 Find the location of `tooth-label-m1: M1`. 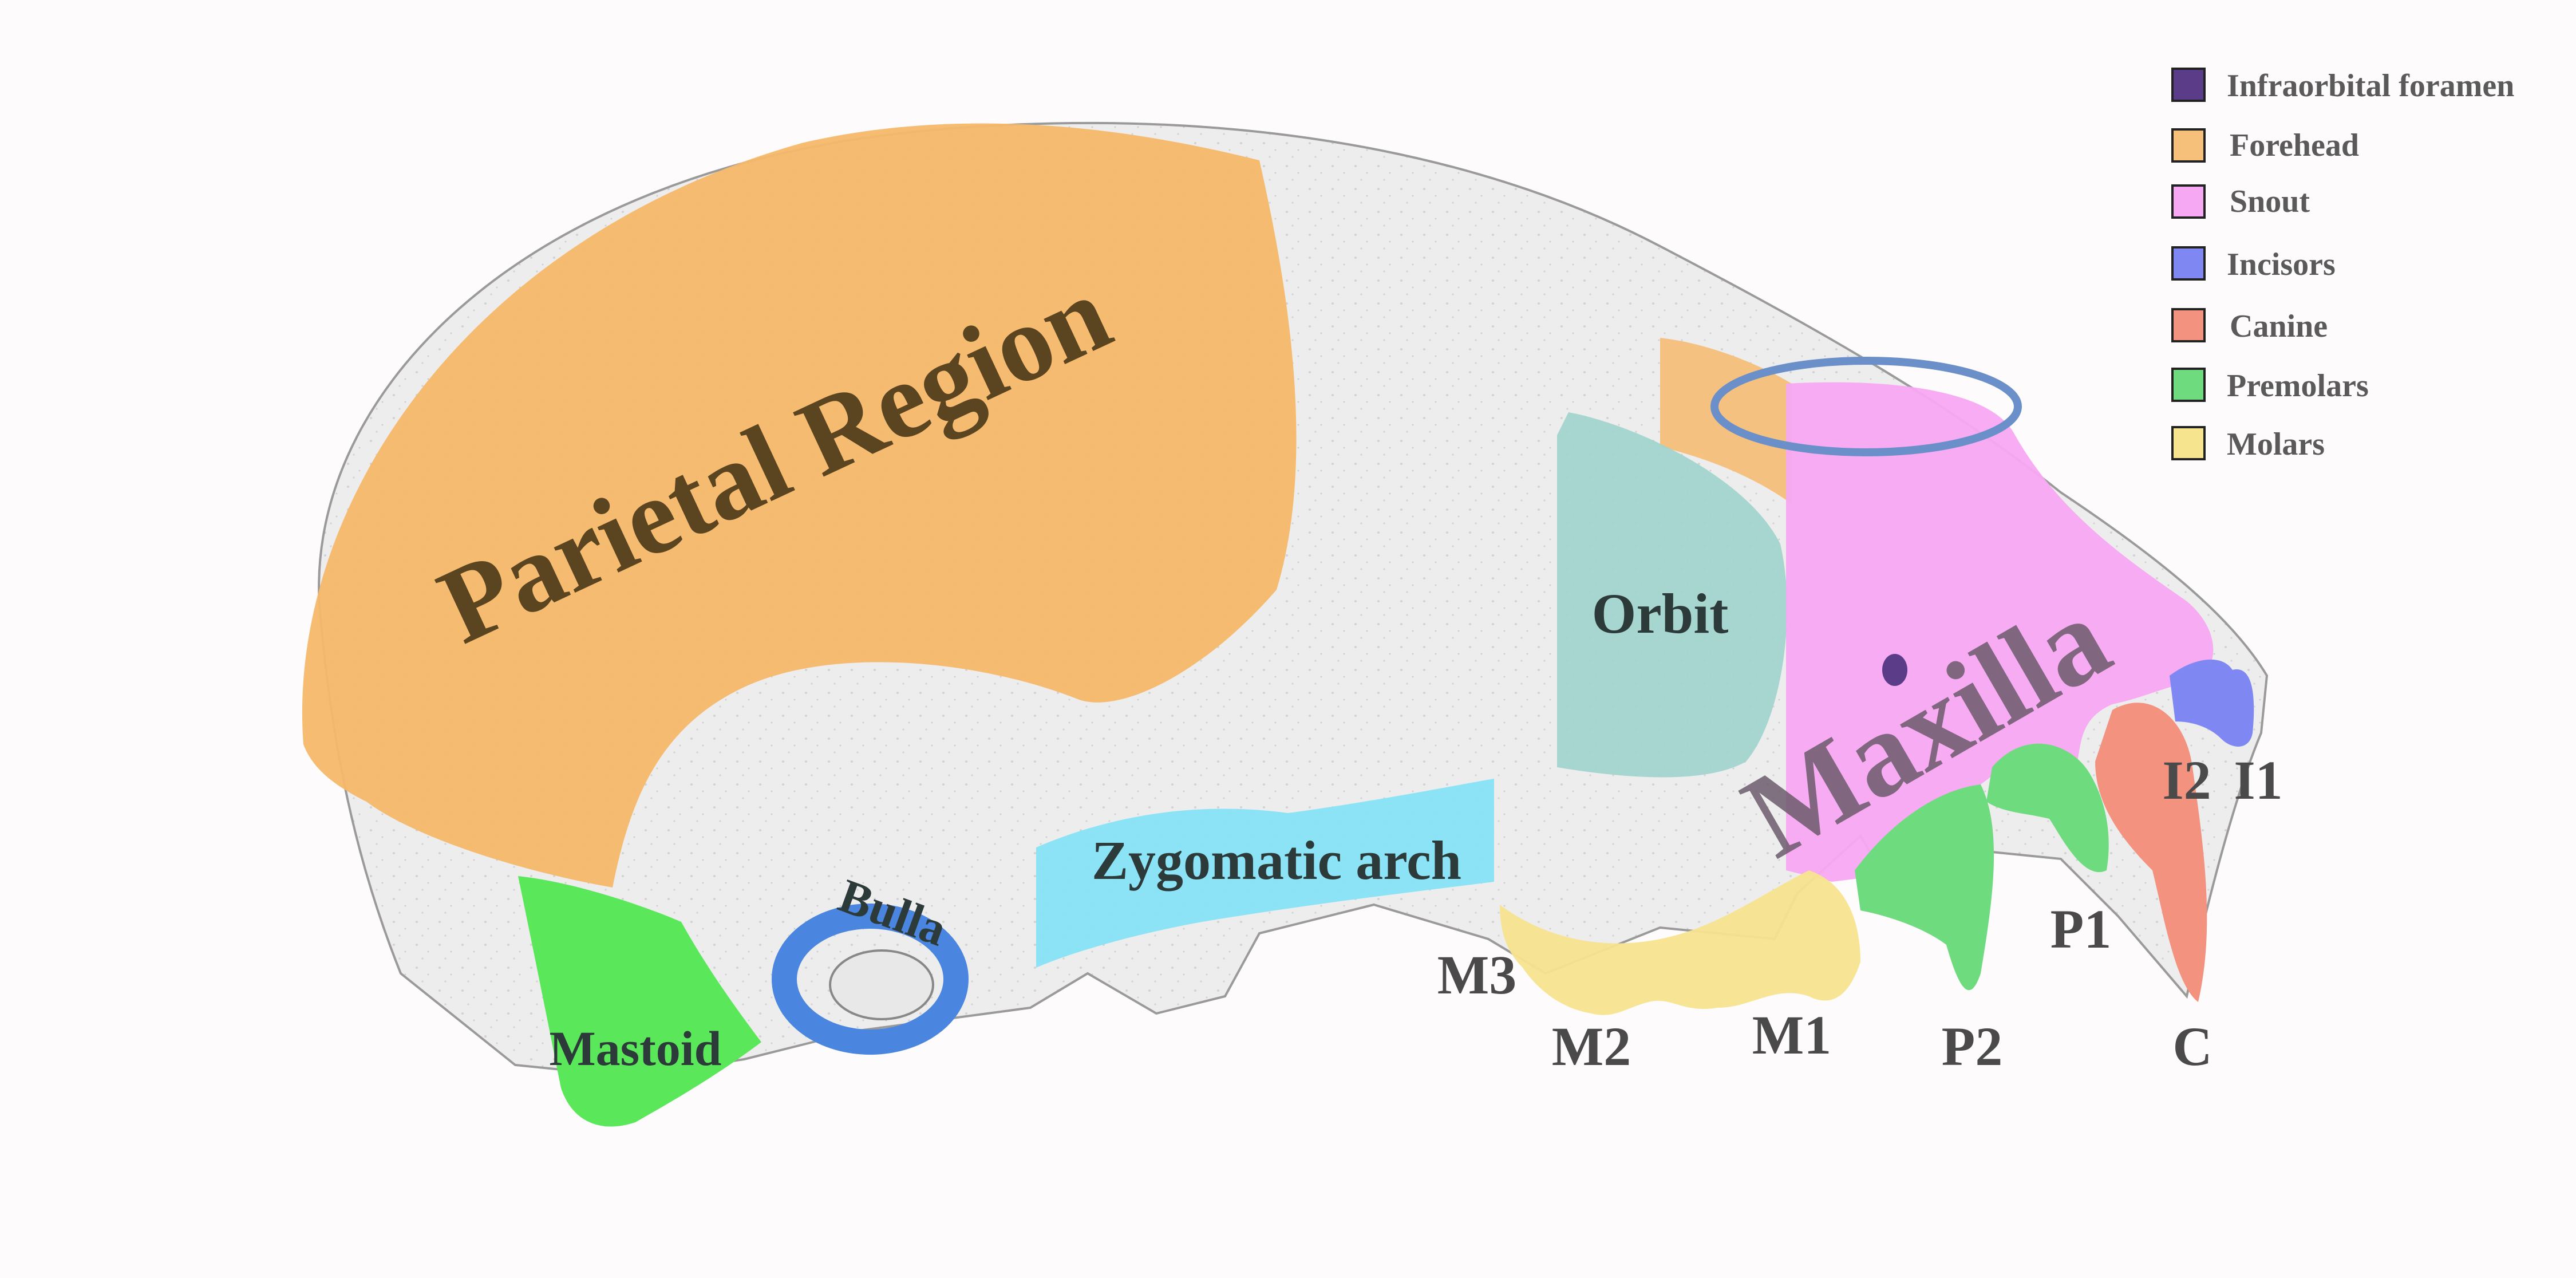

tooth-label-m1: M1 is located at coordinates (1792, 1035).